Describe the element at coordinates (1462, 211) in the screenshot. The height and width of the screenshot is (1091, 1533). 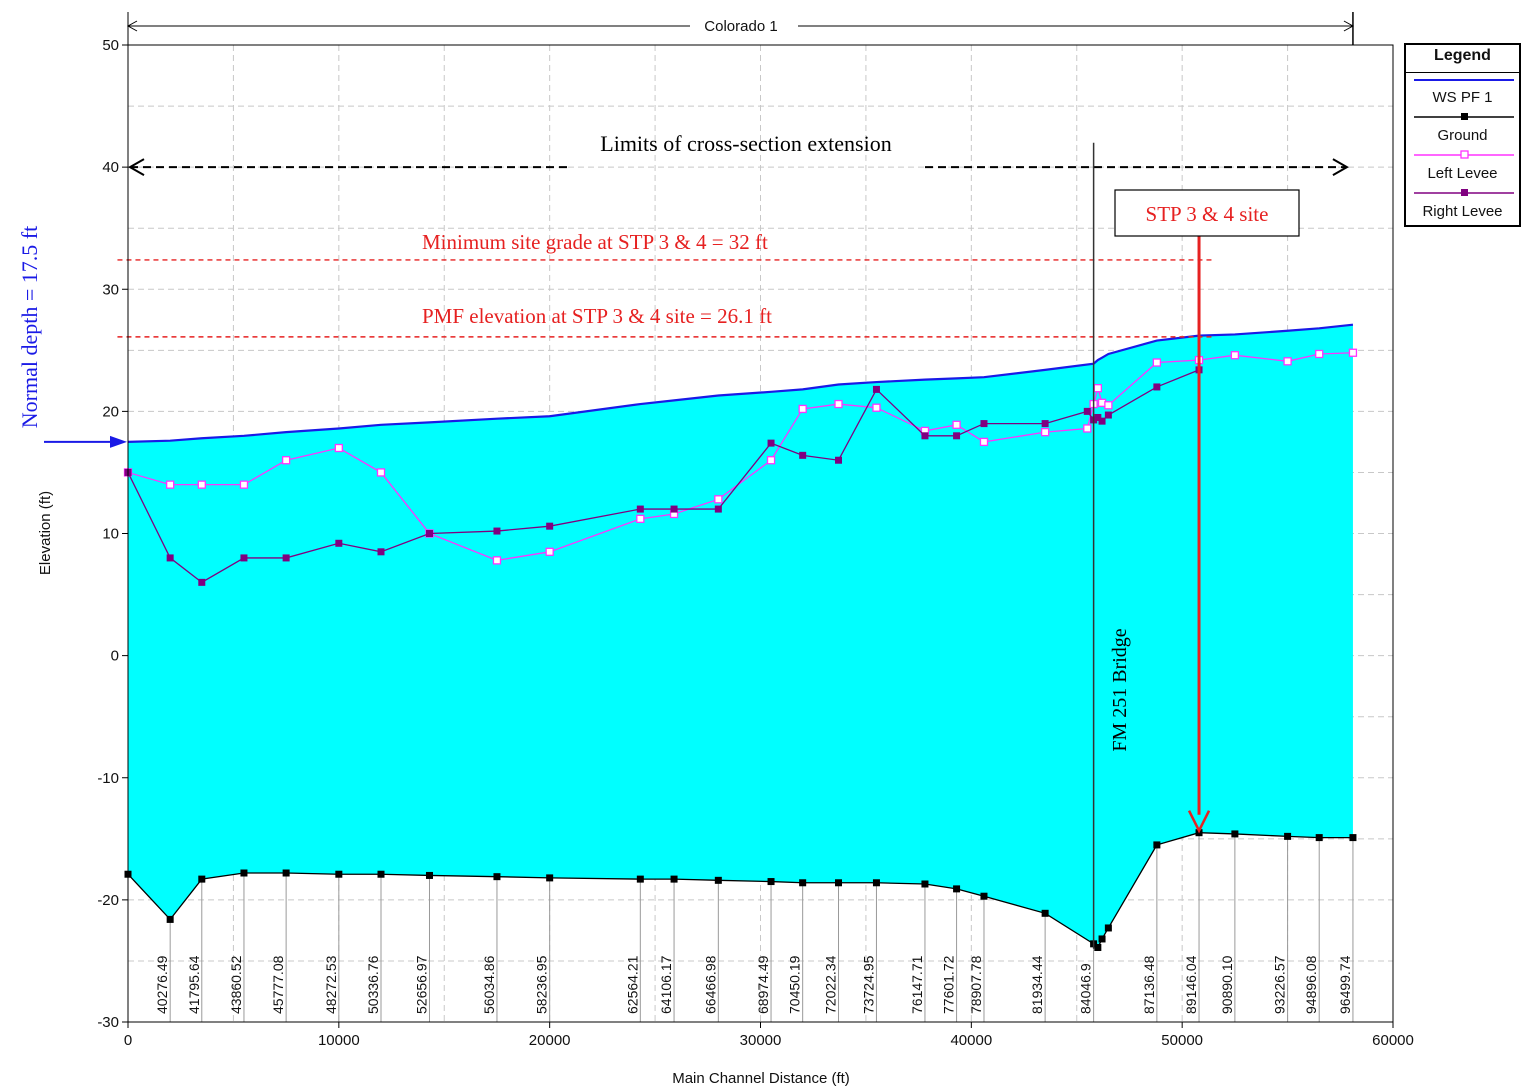
I see `legend-label: Right Levee` at that location.